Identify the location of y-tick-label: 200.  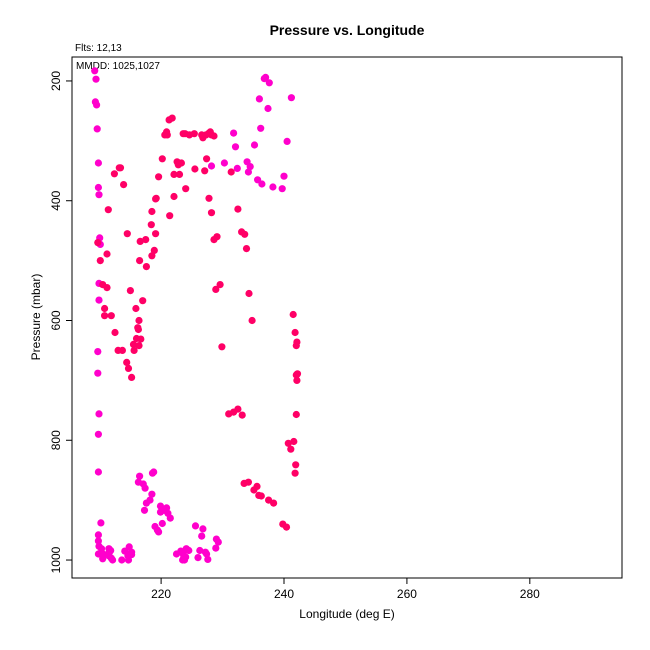
(56, 81).